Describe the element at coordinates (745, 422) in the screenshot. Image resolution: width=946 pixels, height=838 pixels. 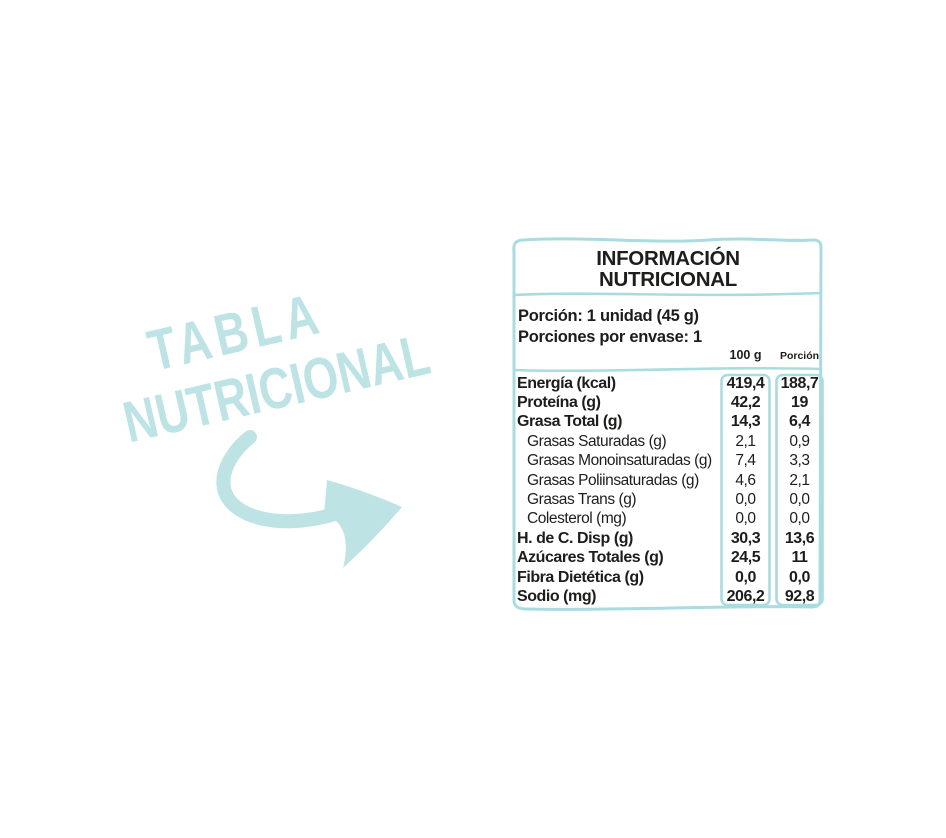
I see `value-per-100g: 14,3` at that location.